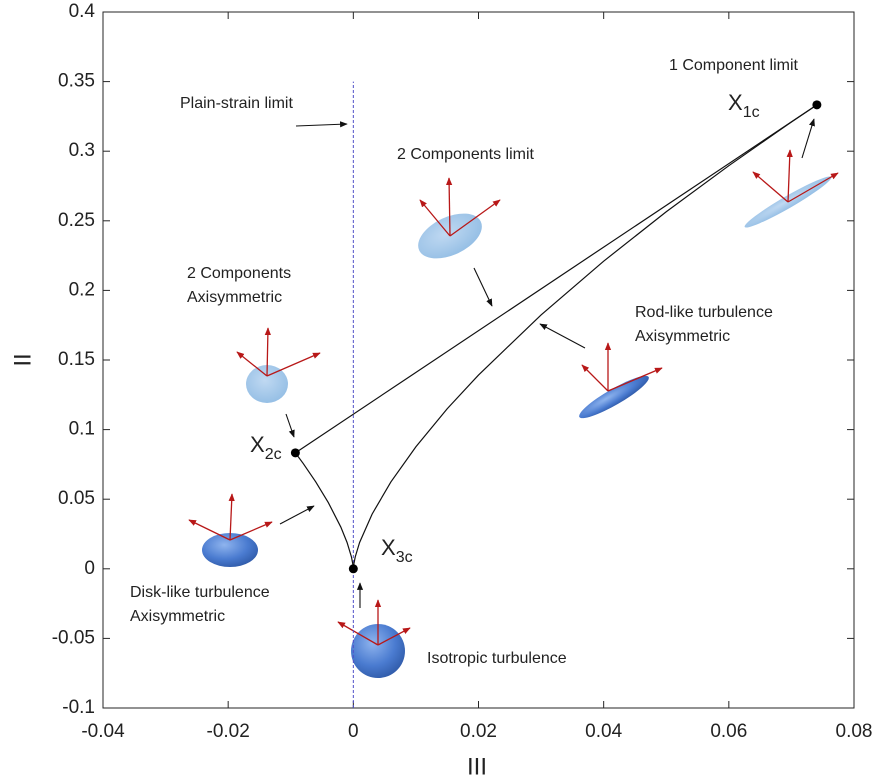 The image size is (883, 784). I want to click on x-tick-label: 0, so click(353, 731).